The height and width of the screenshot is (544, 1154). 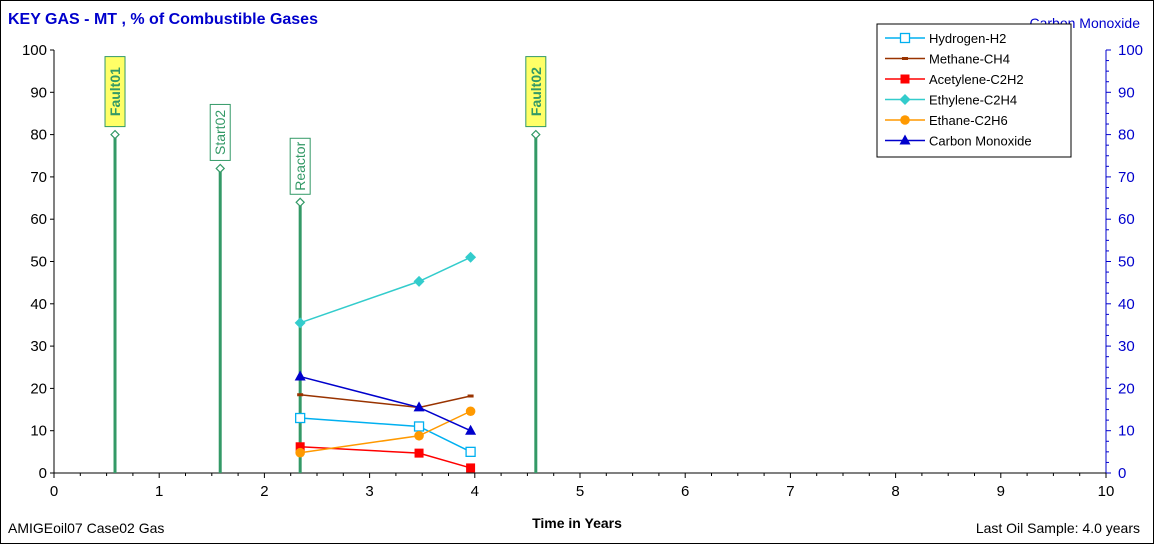 I want to click on series-hydrogen-h2, so click(x=385, y=435).